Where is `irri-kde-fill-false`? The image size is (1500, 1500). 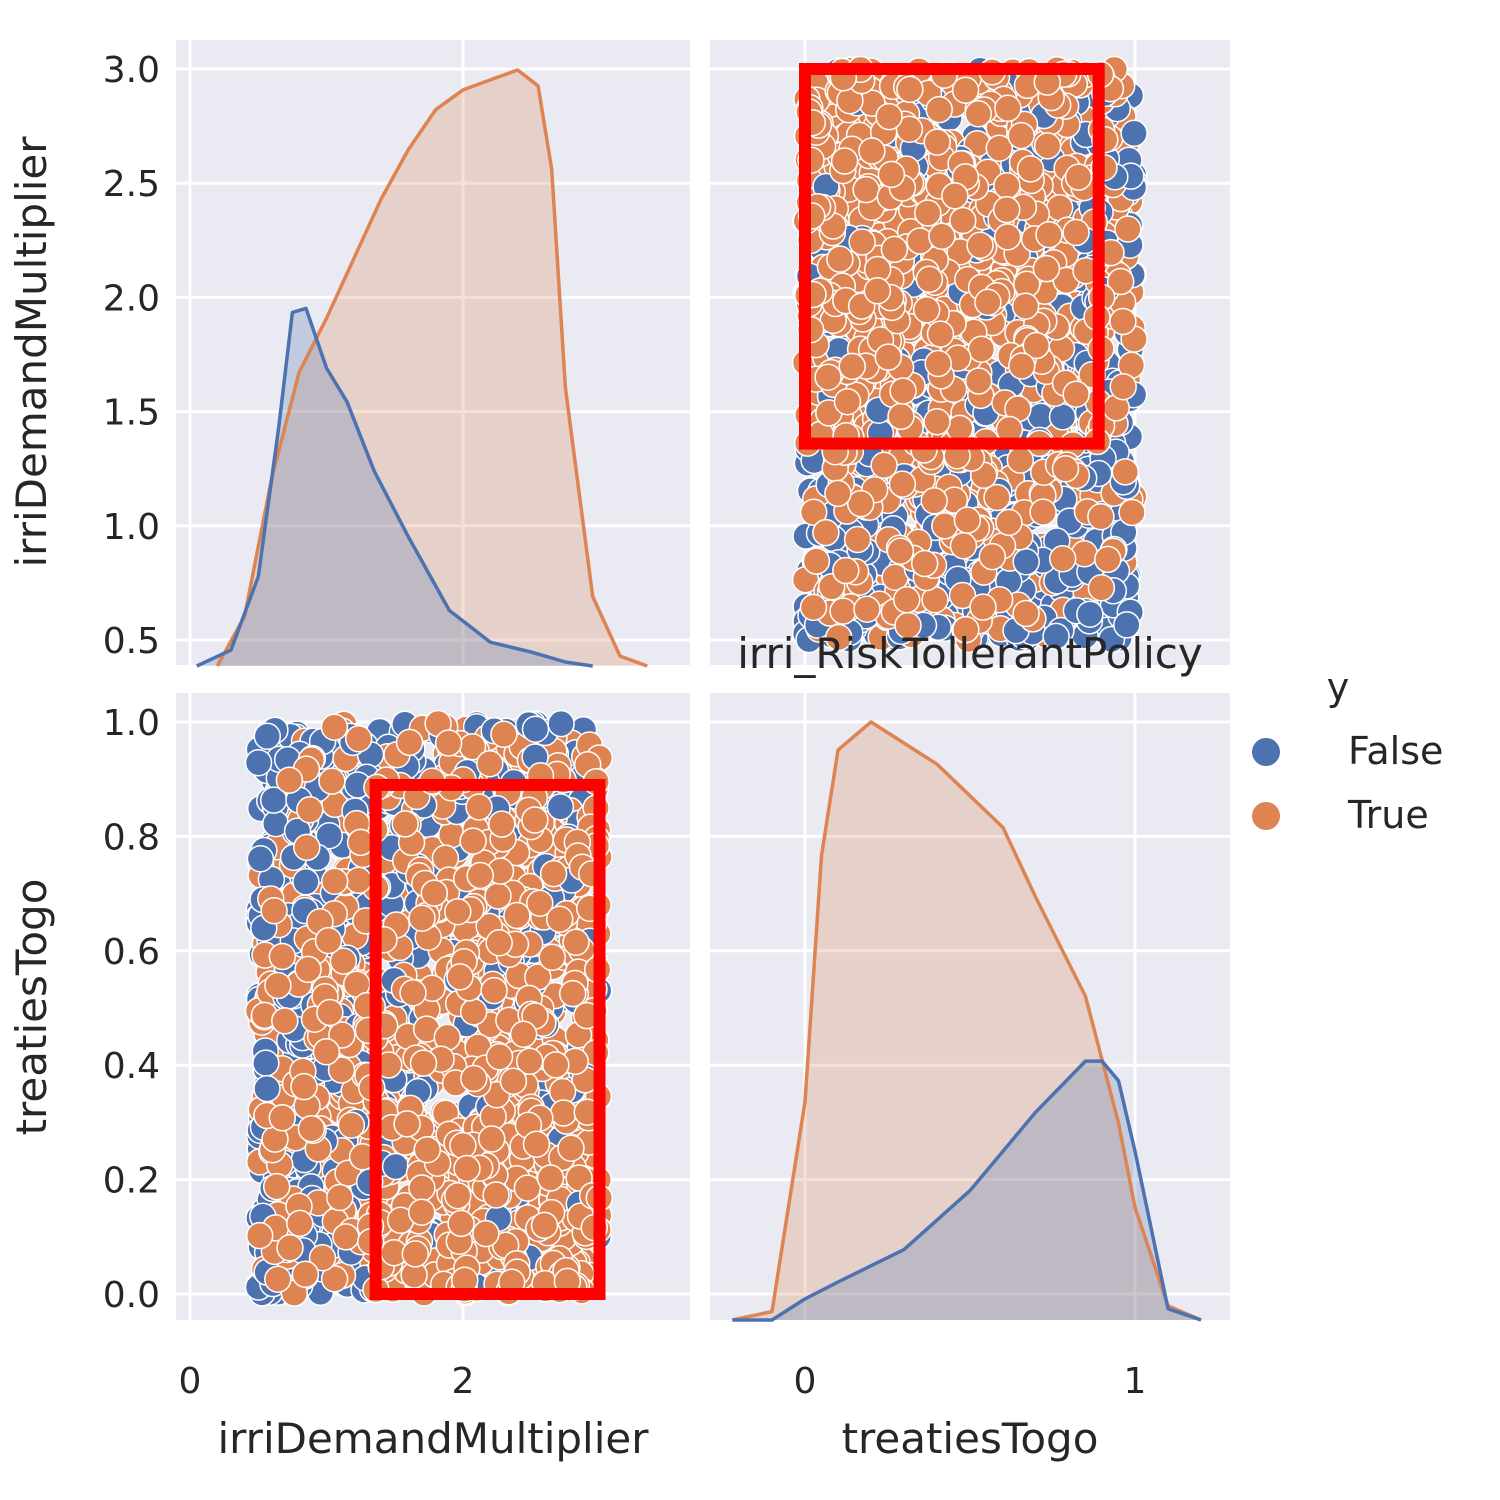
irri-kde-fill-false is located at coordinates (394, 487).